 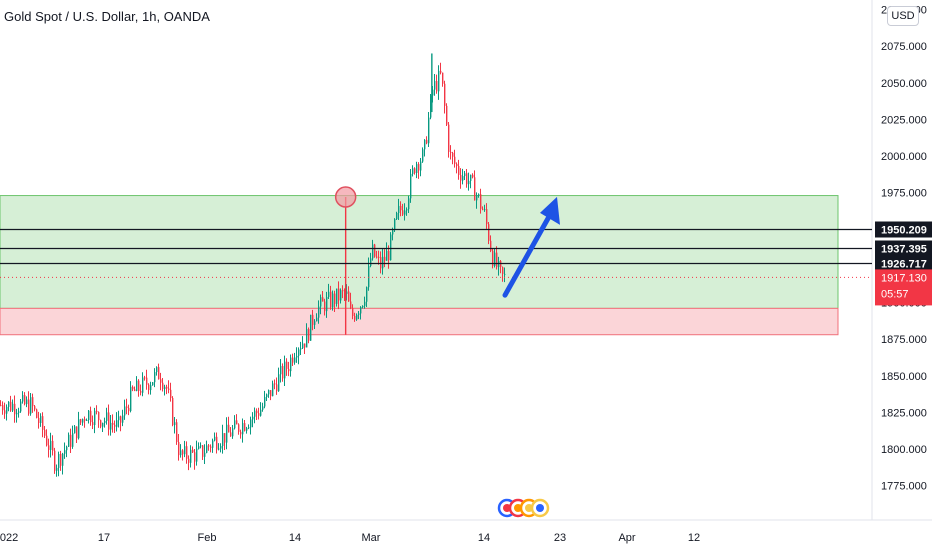 What do you see at coordinates (523, 508) in the screenshot?
I see `economic-events-row` at bounding box center [523, 508].